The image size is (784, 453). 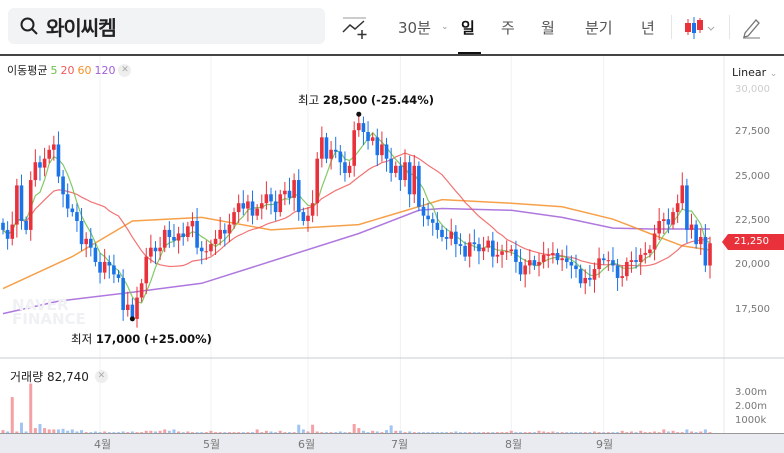 What do you see at coordinates (648, 28) in the screenshot?
I see `tab-year: 년` at bounding box center [648, 28].